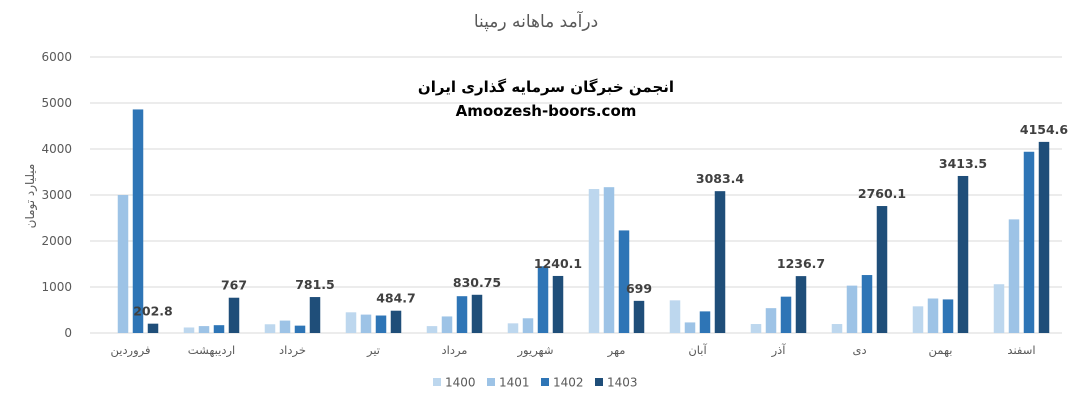 This screenshot has width=1071, height=405. I want to click on y-tick-label: 2000, so click(56, 241).